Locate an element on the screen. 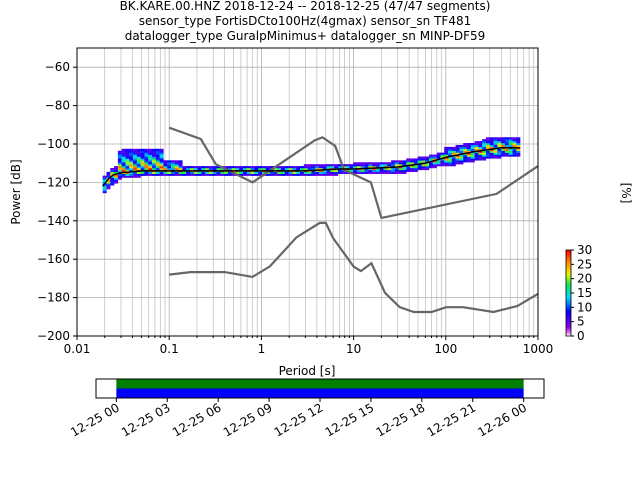  y-axis-ticks: −60 −80 −100 −120 −140 −160 −180 −200 is located at coordinates (57, 201).